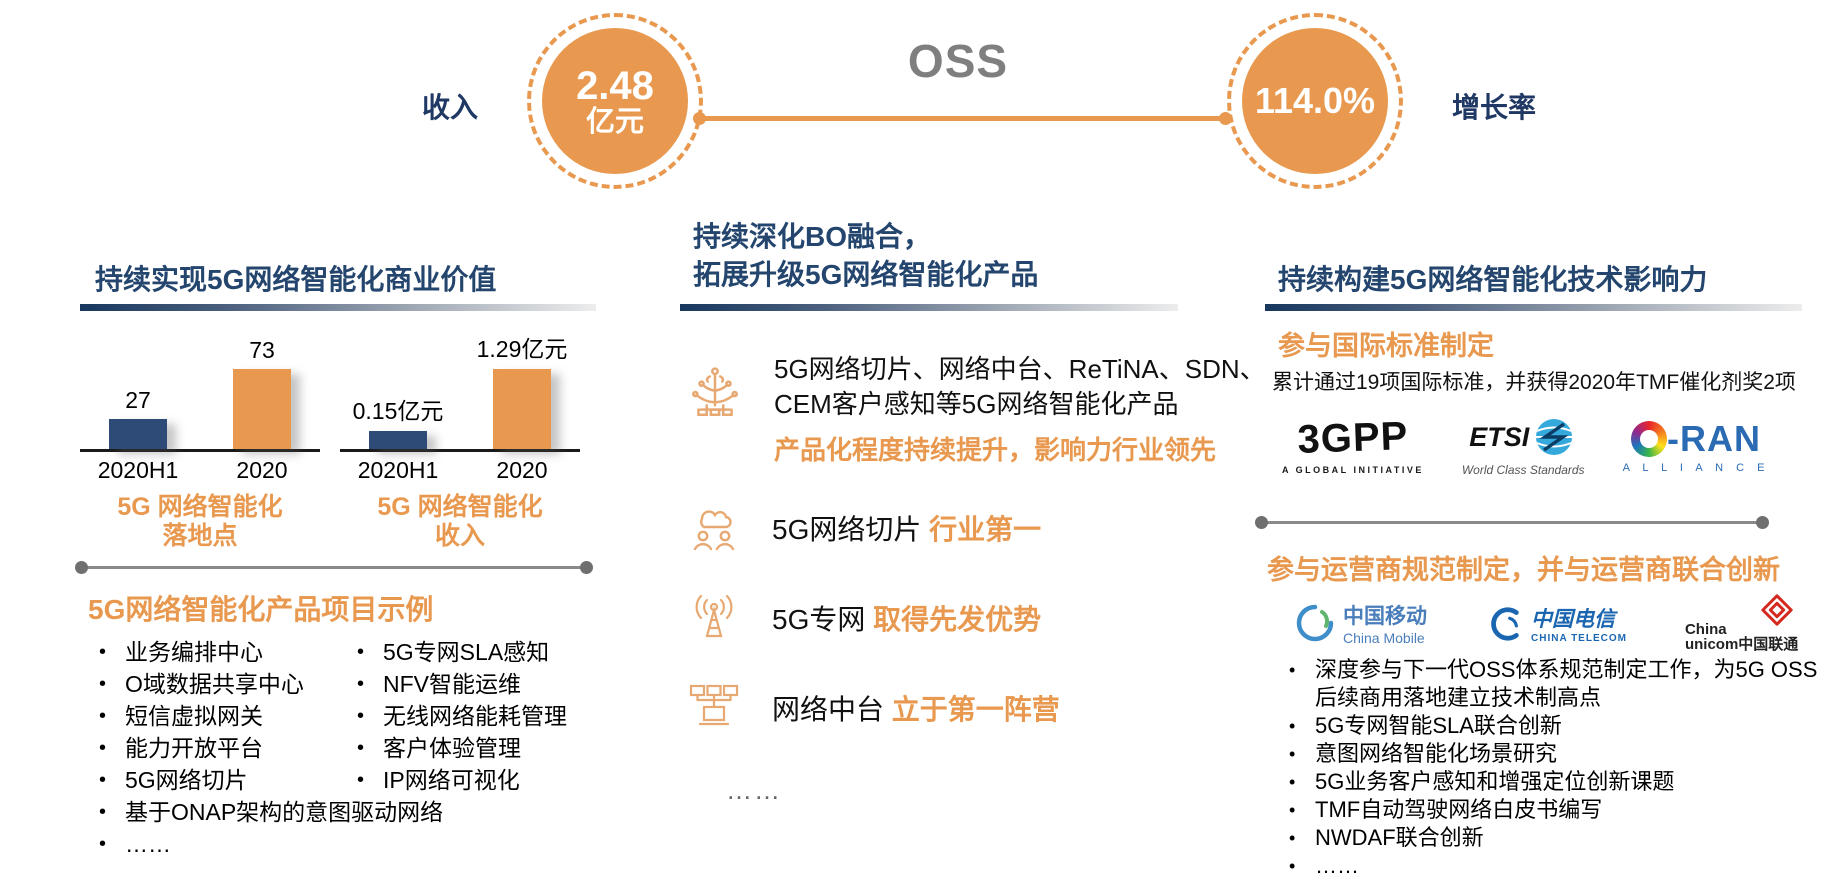 Image resolution: width=1840 pixels, height=886 pixels. What do you see at coordinates (460, 521) in the screenshot?
I see `chart-caption: 5G 网络智能化 收入` at bounding box center [460, 521].